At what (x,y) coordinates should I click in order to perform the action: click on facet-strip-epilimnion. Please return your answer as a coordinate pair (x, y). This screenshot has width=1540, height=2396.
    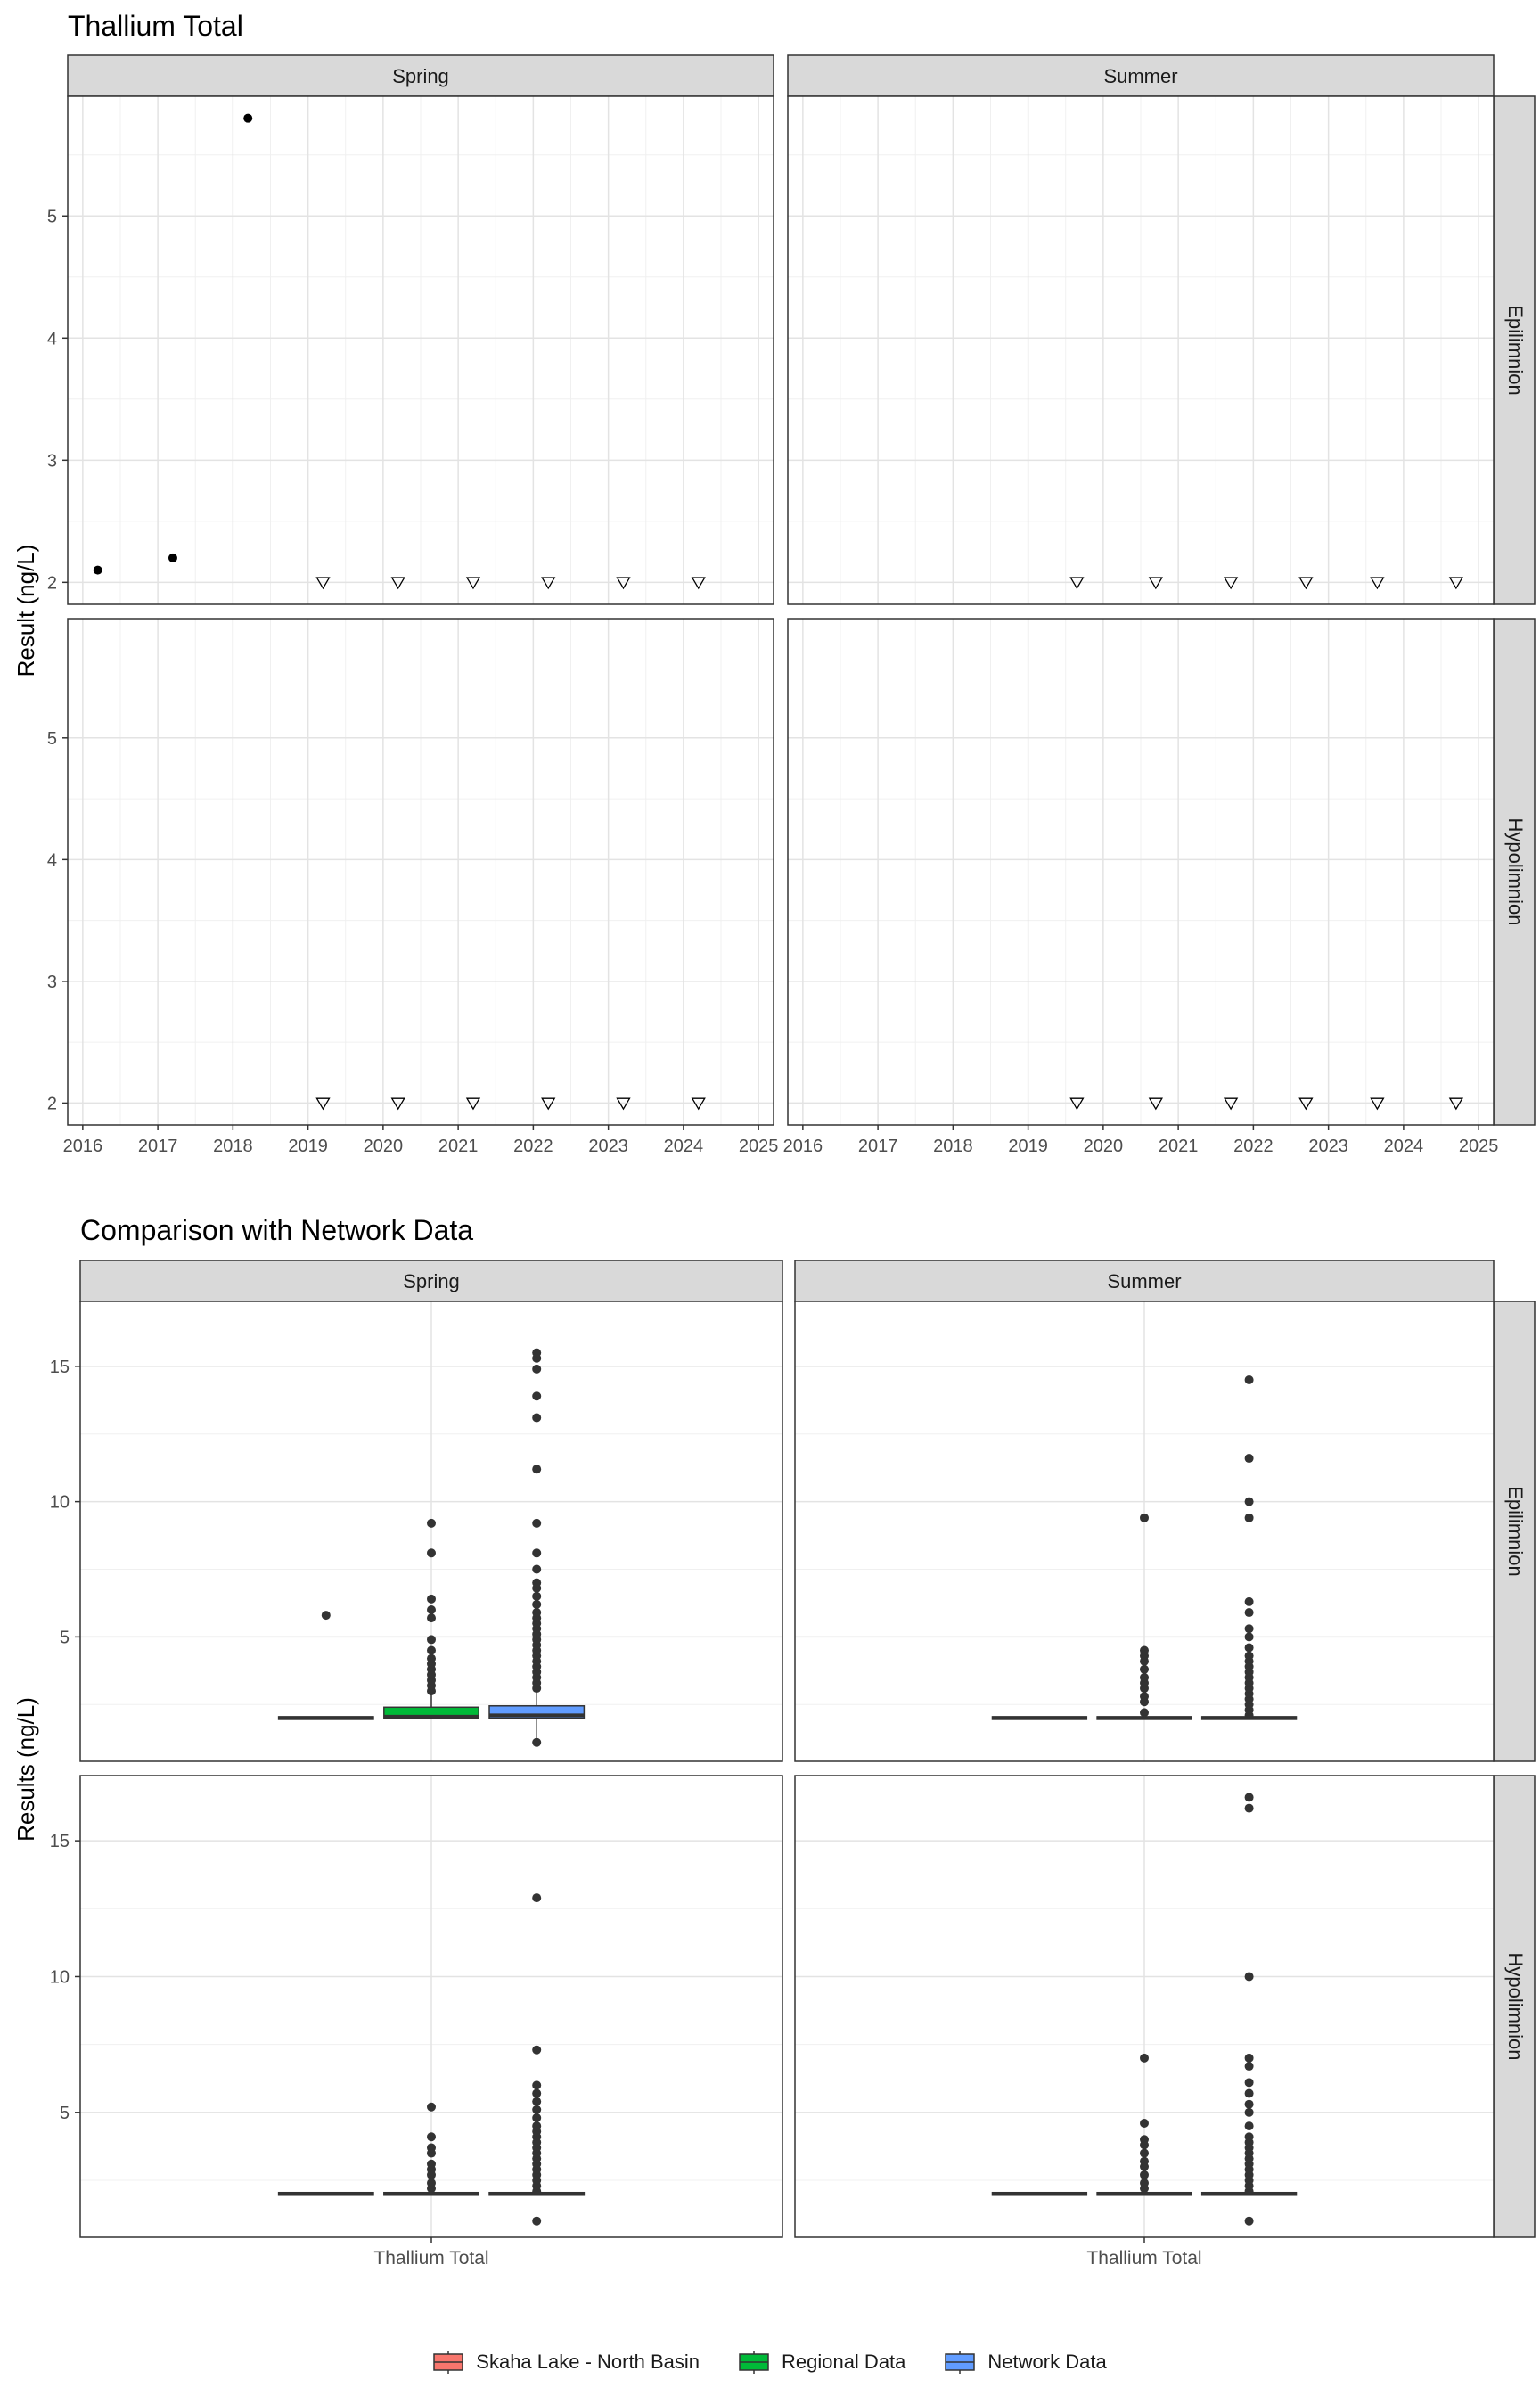
    Looking at the image, I should click on (1514, 350).